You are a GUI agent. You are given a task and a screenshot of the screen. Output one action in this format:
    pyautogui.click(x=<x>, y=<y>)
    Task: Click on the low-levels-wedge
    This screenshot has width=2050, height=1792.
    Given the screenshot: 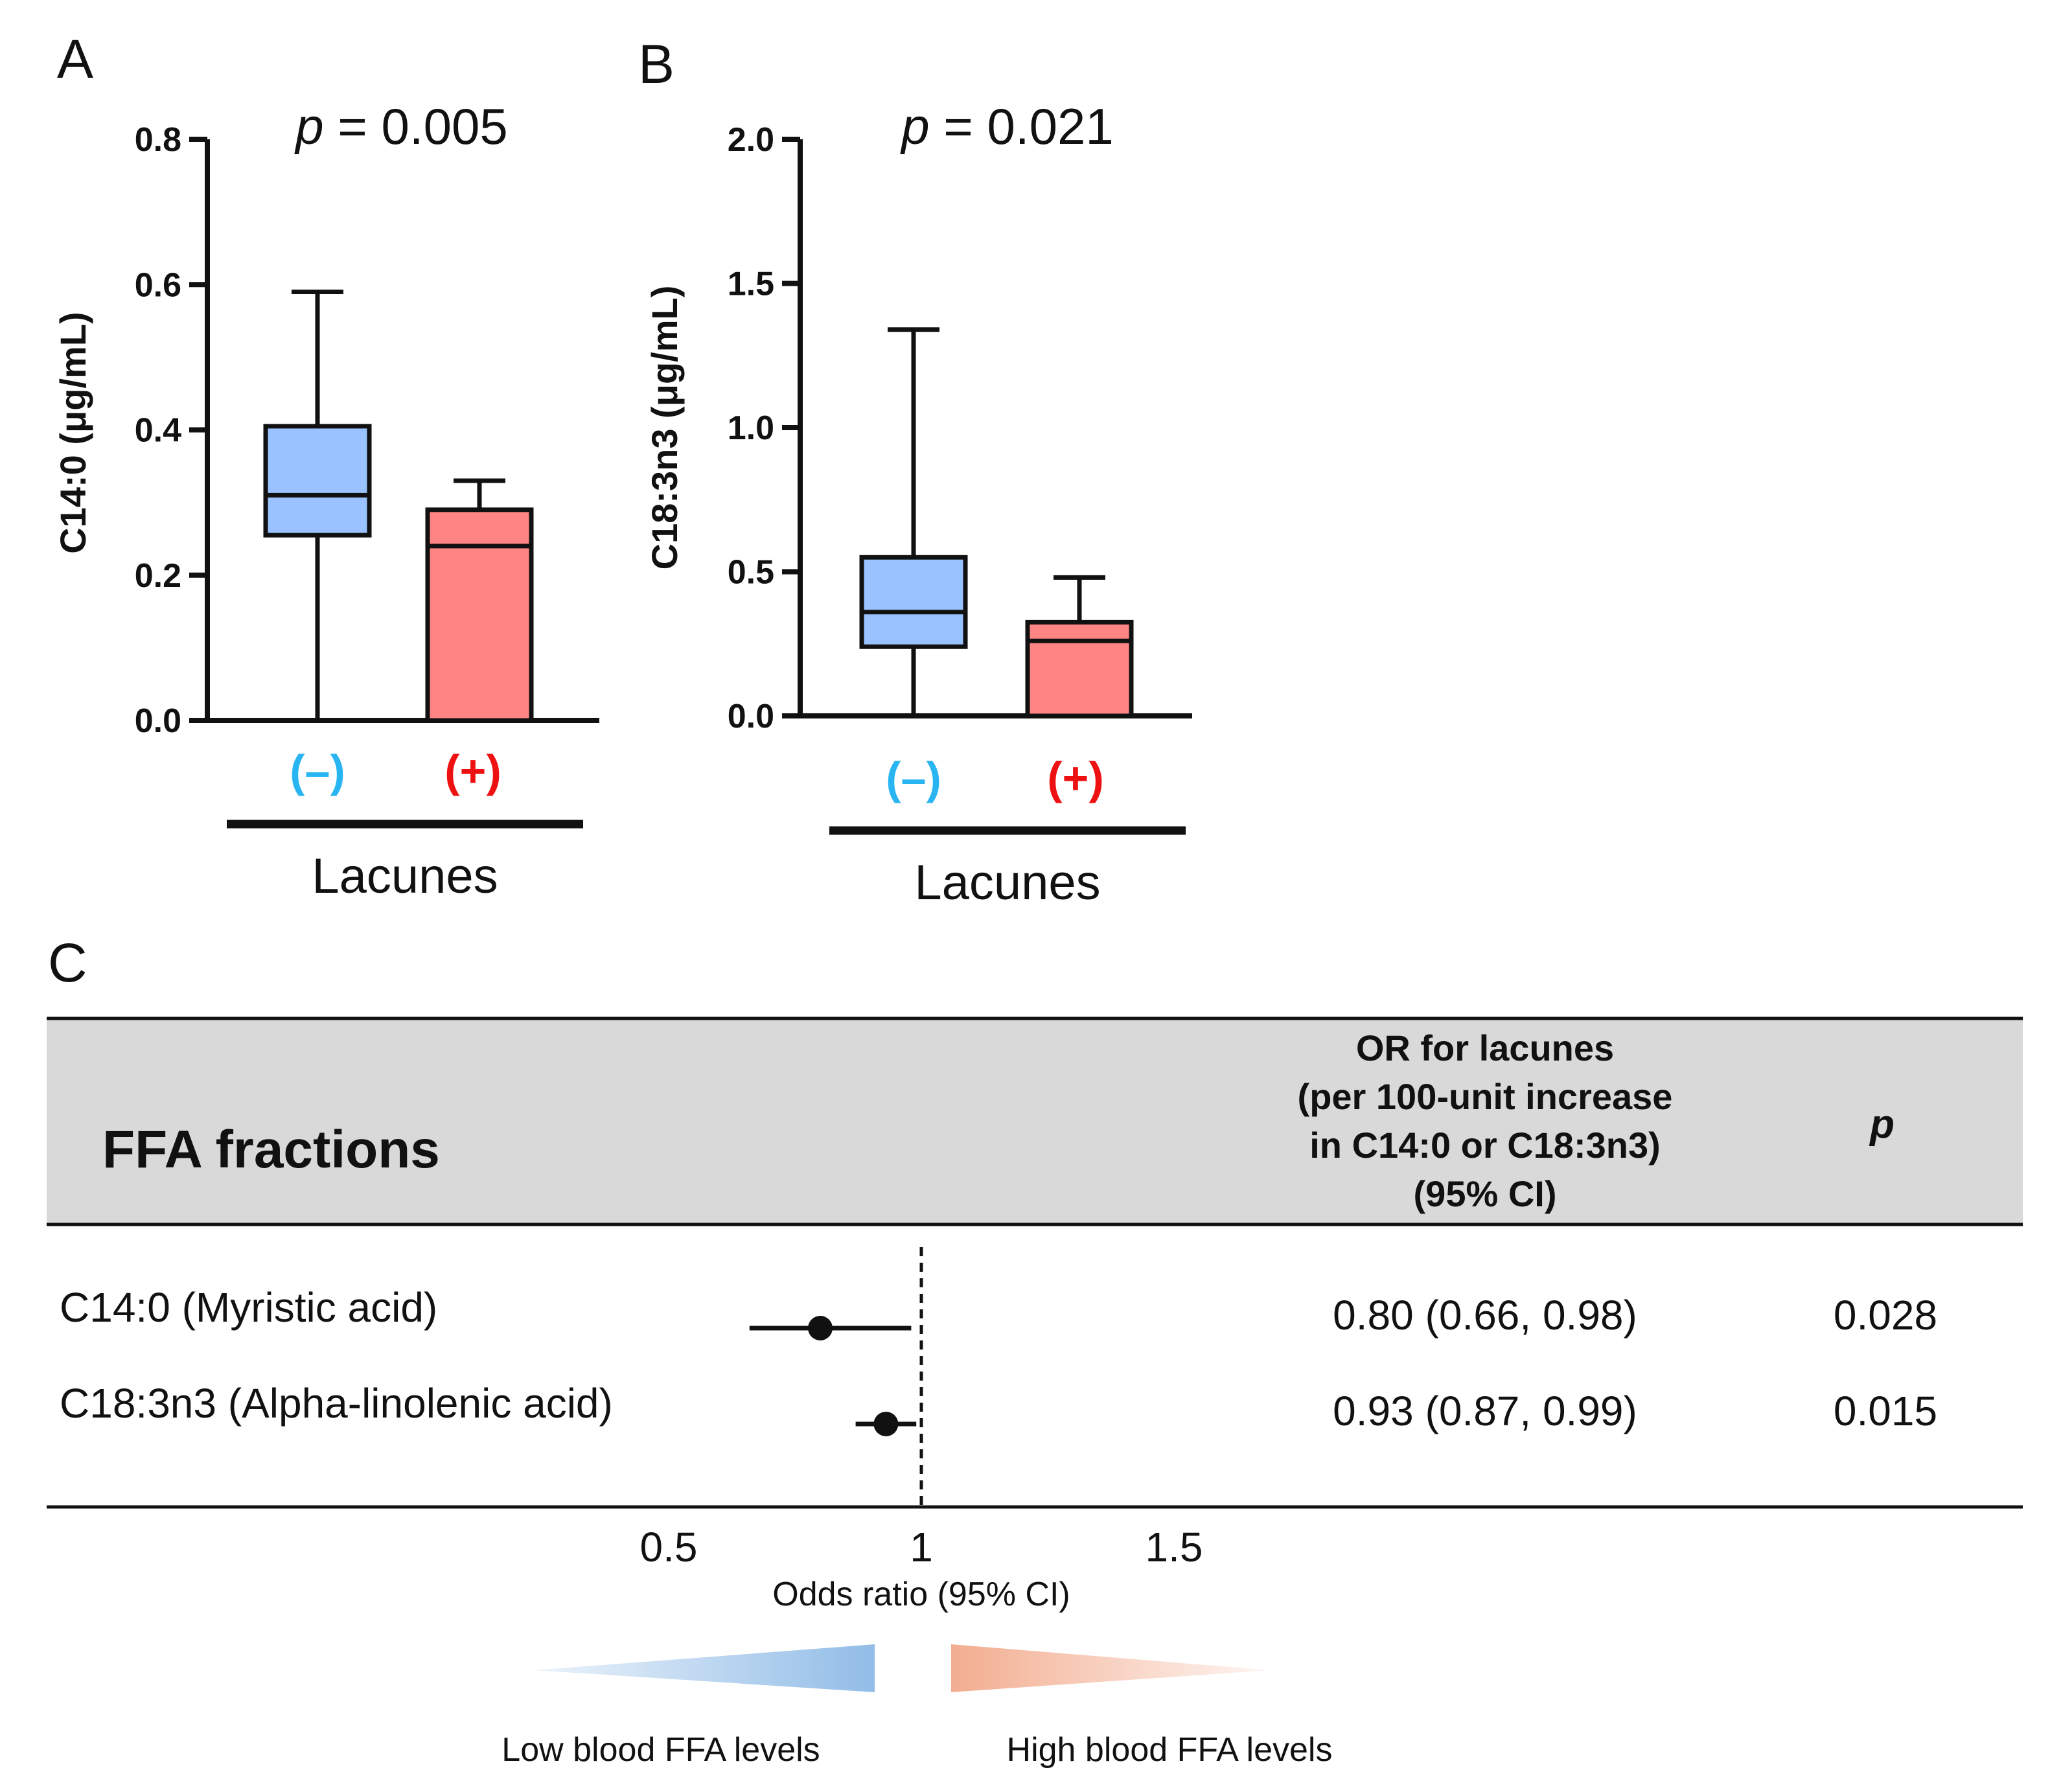 What is the action you would take?
    pyautogui.click(x=705, y=1668)
    